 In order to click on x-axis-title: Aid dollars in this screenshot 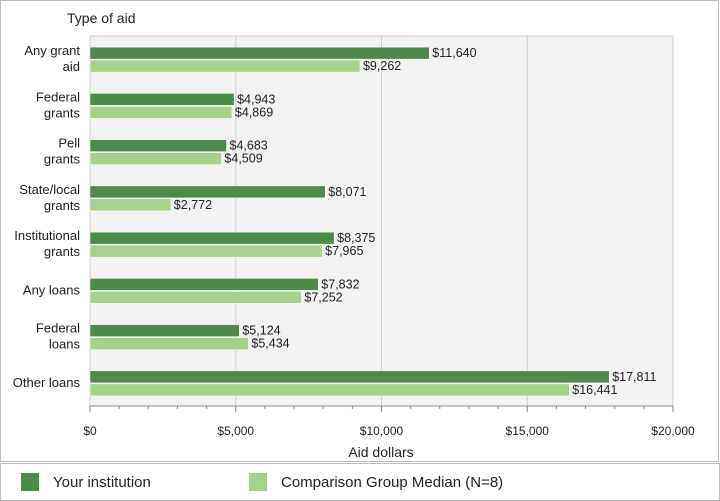, I will do `click(380, 452)`.